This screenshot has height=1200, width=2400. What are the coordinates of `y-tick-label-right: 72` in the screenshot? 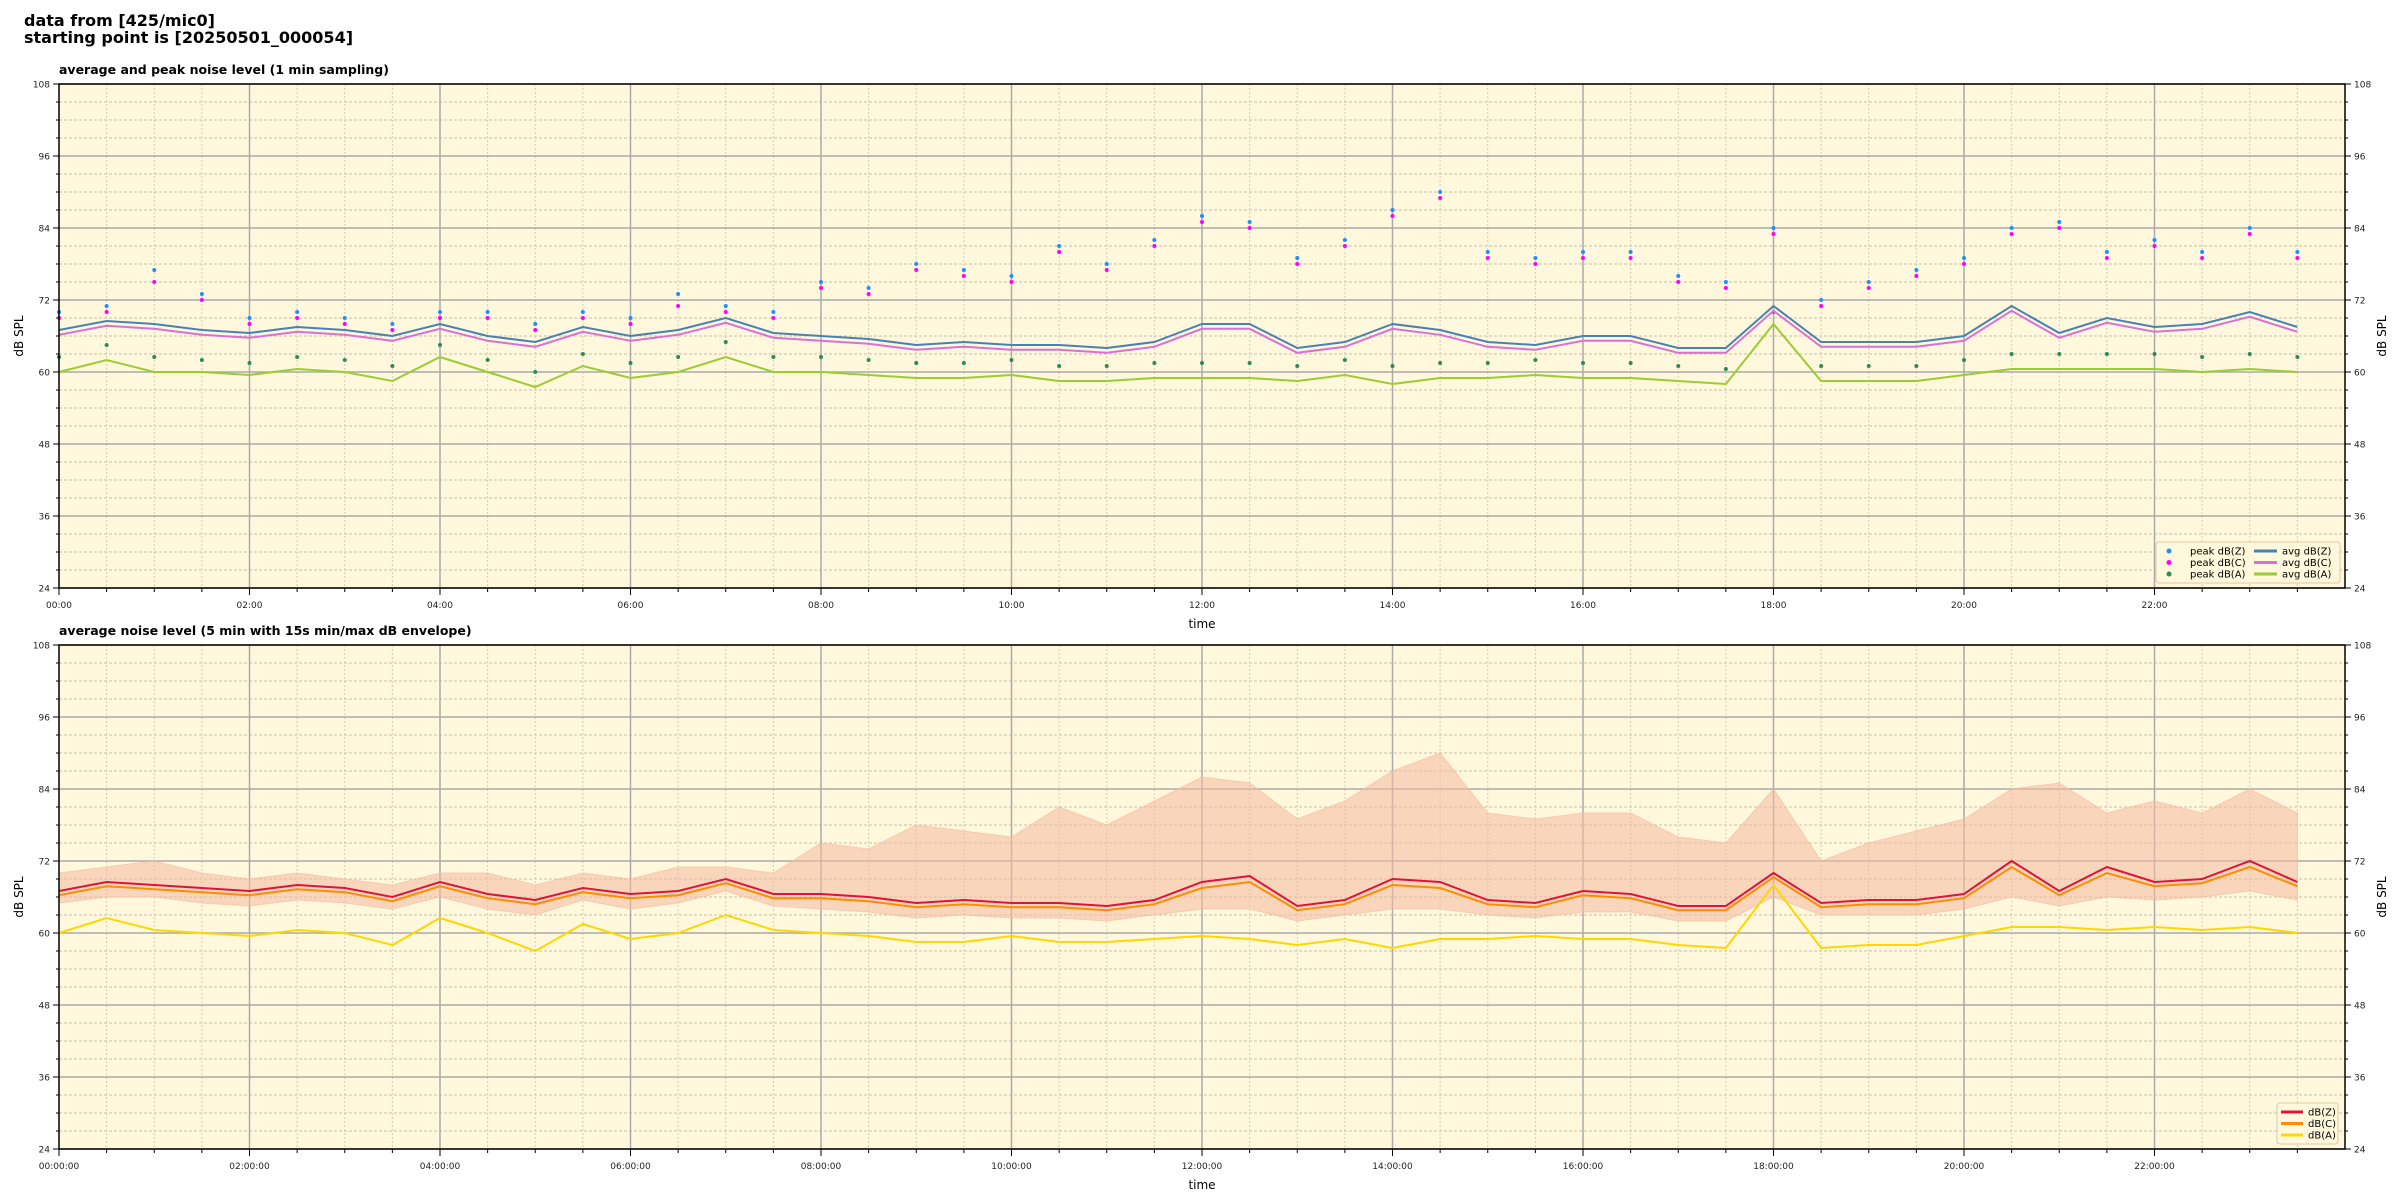 It's located at (2359, 302).